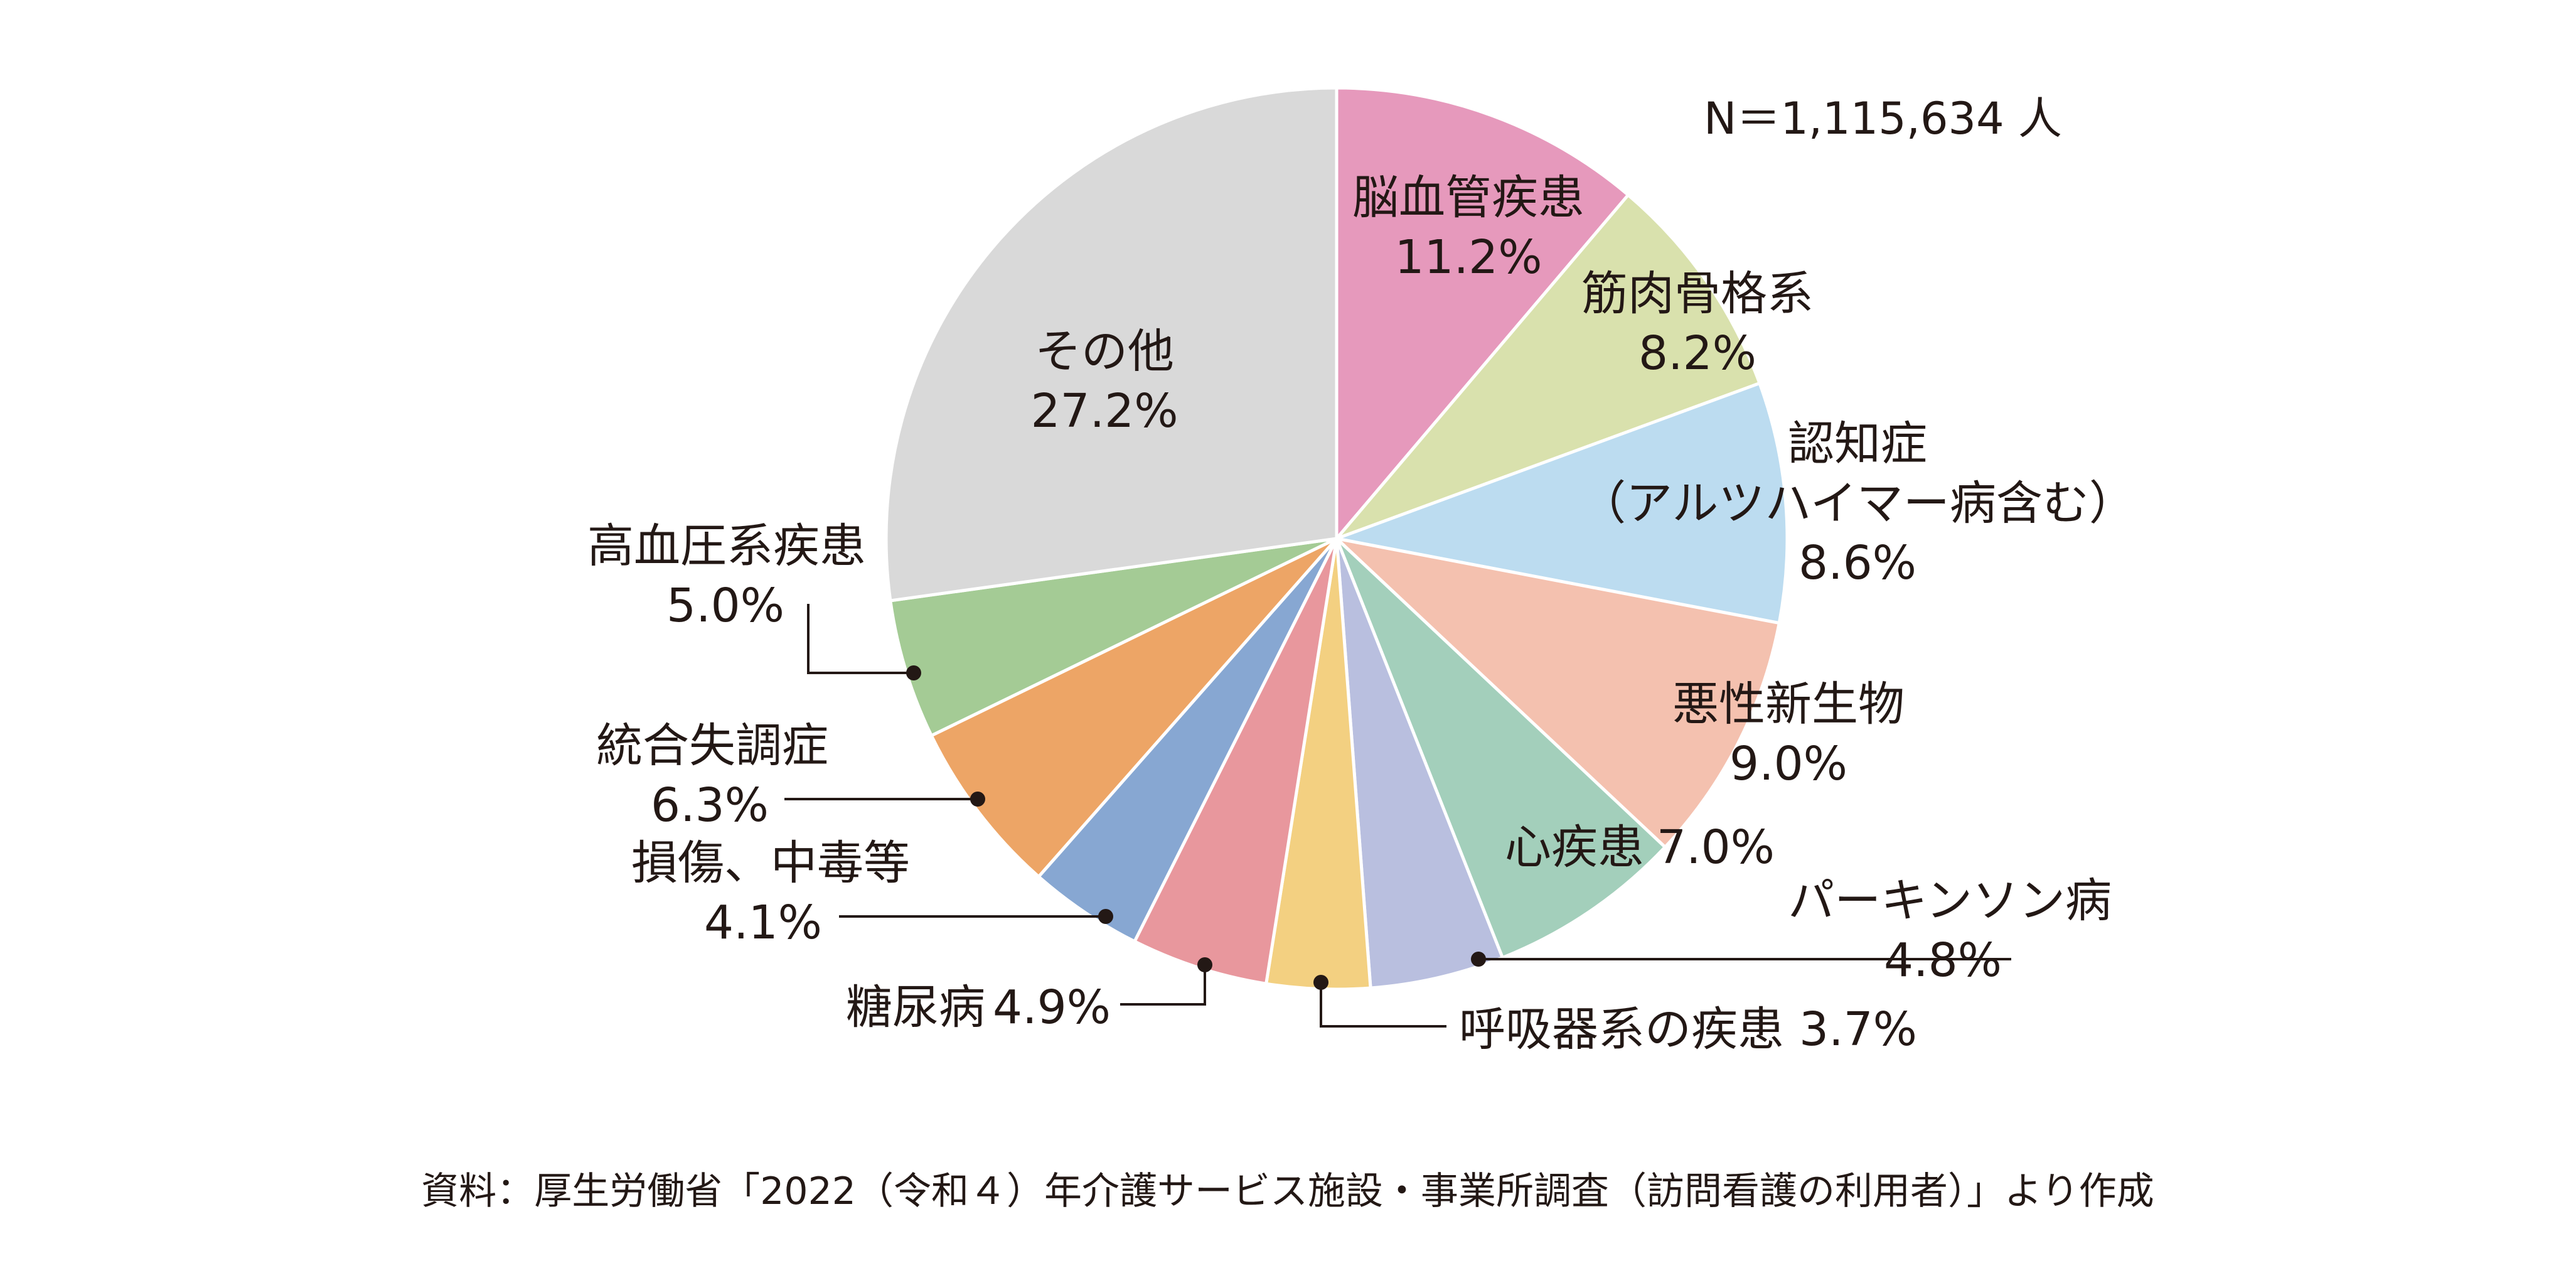 The width and height of the screenshot is (2576, 1273). What do you see at coordinates (1575, 847) in the screenshot?
I see `slice-label-name: 心疾患` at bounding box center [1575, 847].